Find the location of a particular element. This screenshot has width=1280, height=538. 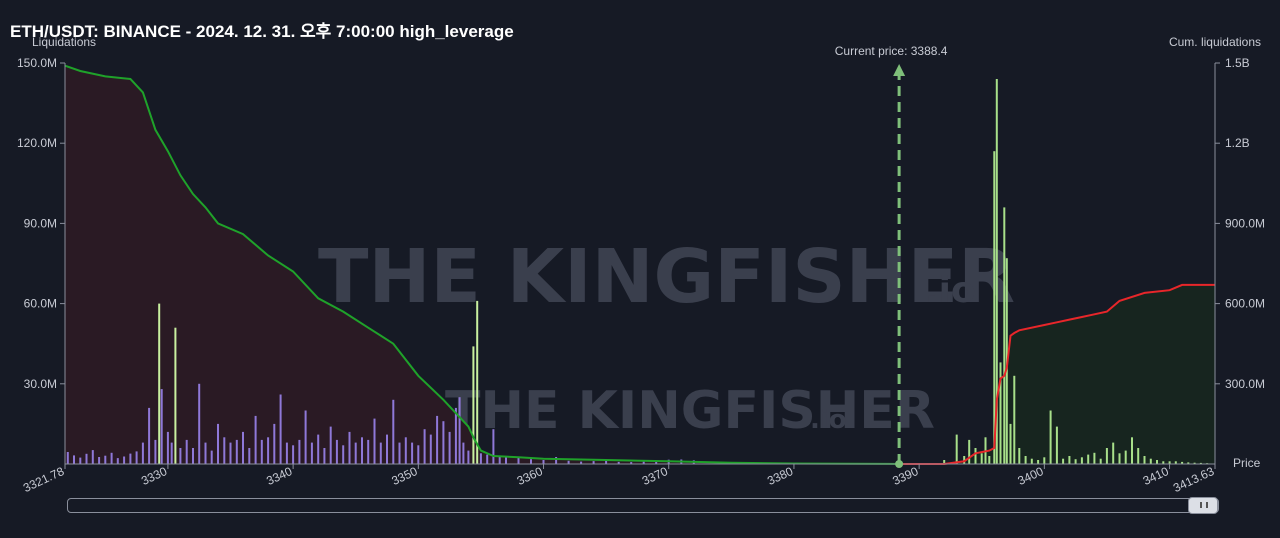

range-scrollbar is located at coordinates (643, 505).